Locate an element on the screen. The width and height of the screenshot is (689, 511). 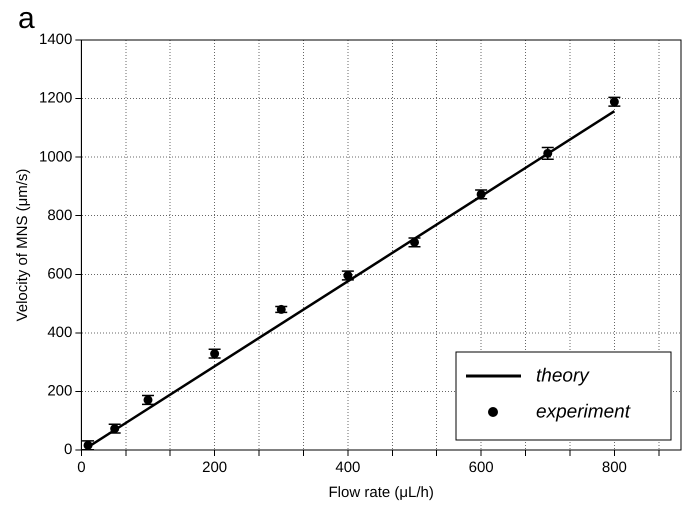
y-tick-label: 200 is located at coordinates (59, 391).